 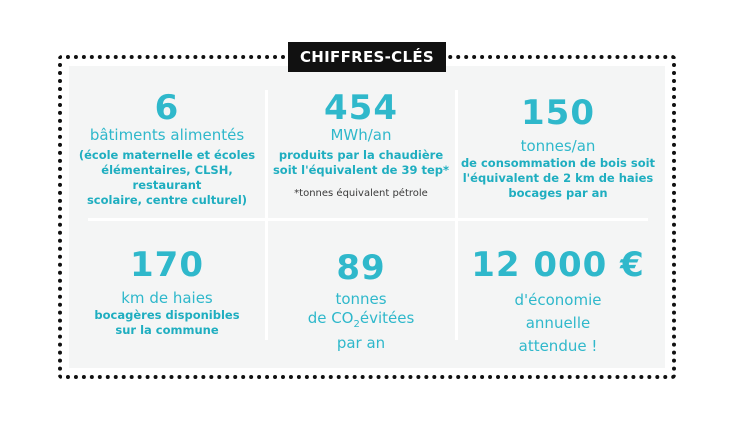 I want to click on stat-label: bâtiments alimentés, so click(x=167, y=135).